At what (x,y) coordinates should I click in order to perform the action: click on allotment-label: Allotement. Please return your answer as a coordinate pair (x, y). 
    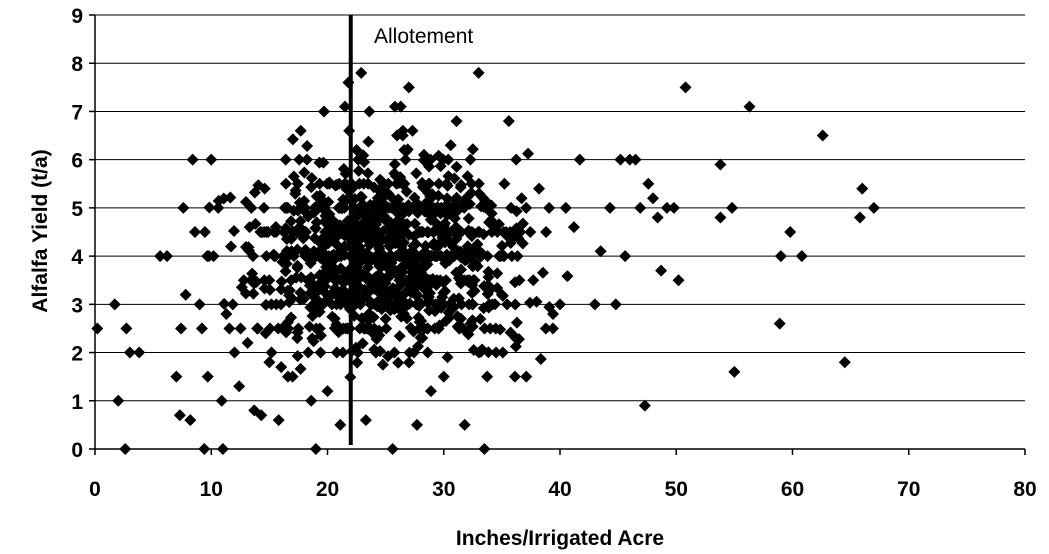
    Looking at the image, I should click on (423, 36).